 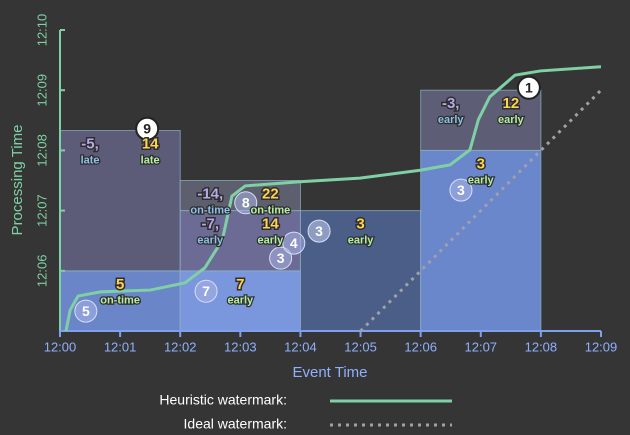 I want to click on x-tick-label: 12:08, so click(x=541, y=346).